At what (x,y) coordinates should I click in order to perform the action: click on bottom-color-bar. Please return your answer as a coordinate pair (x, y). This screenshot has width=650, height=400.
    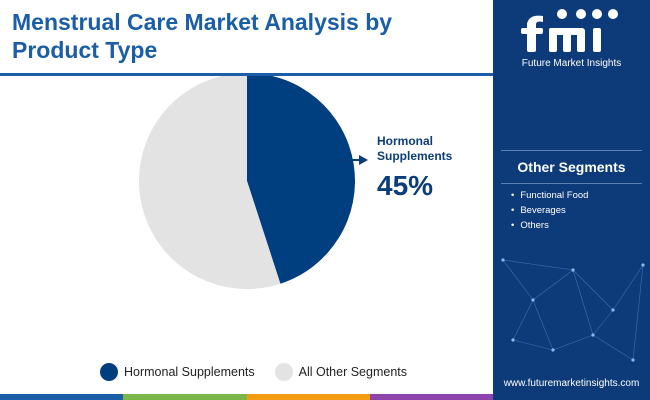
    Looking at the image, I should click on (246, 397).